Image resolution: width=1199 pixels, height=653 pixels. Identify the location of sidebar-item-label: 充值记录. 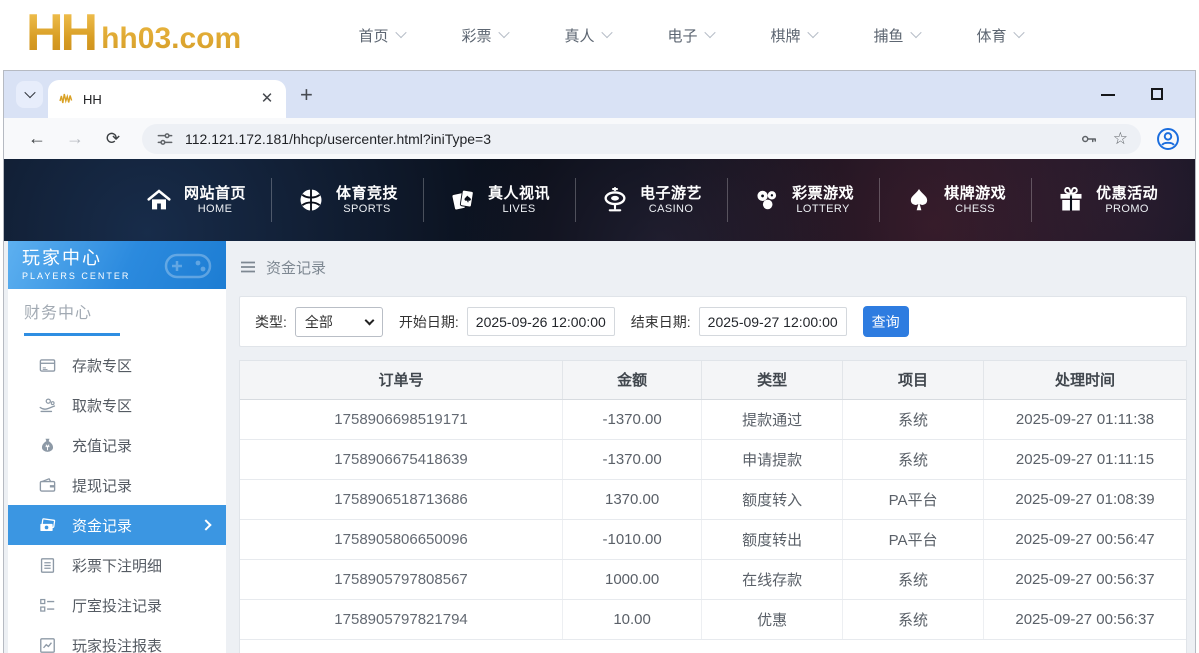
(102, 446).